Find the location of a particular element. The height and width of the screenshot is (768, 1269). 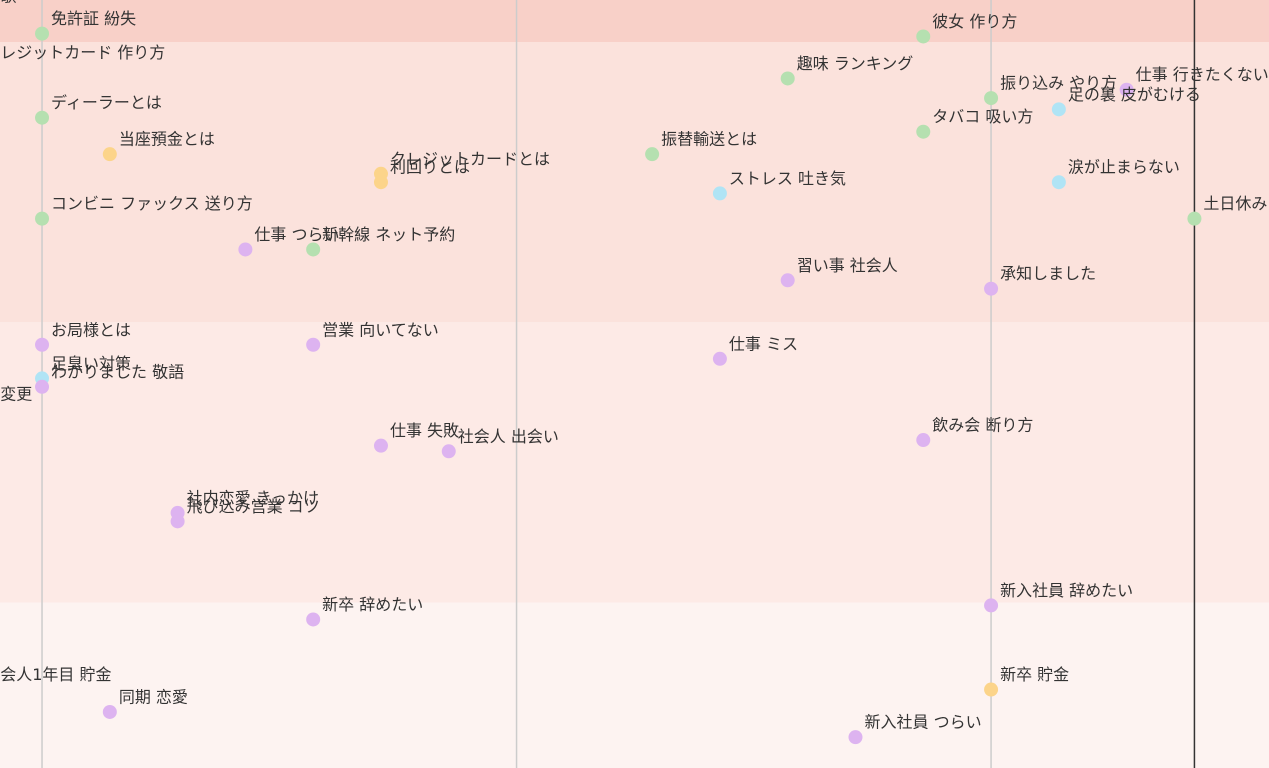

point-label: 足の裏 皮がむける is located at coordinates (1134, 94).